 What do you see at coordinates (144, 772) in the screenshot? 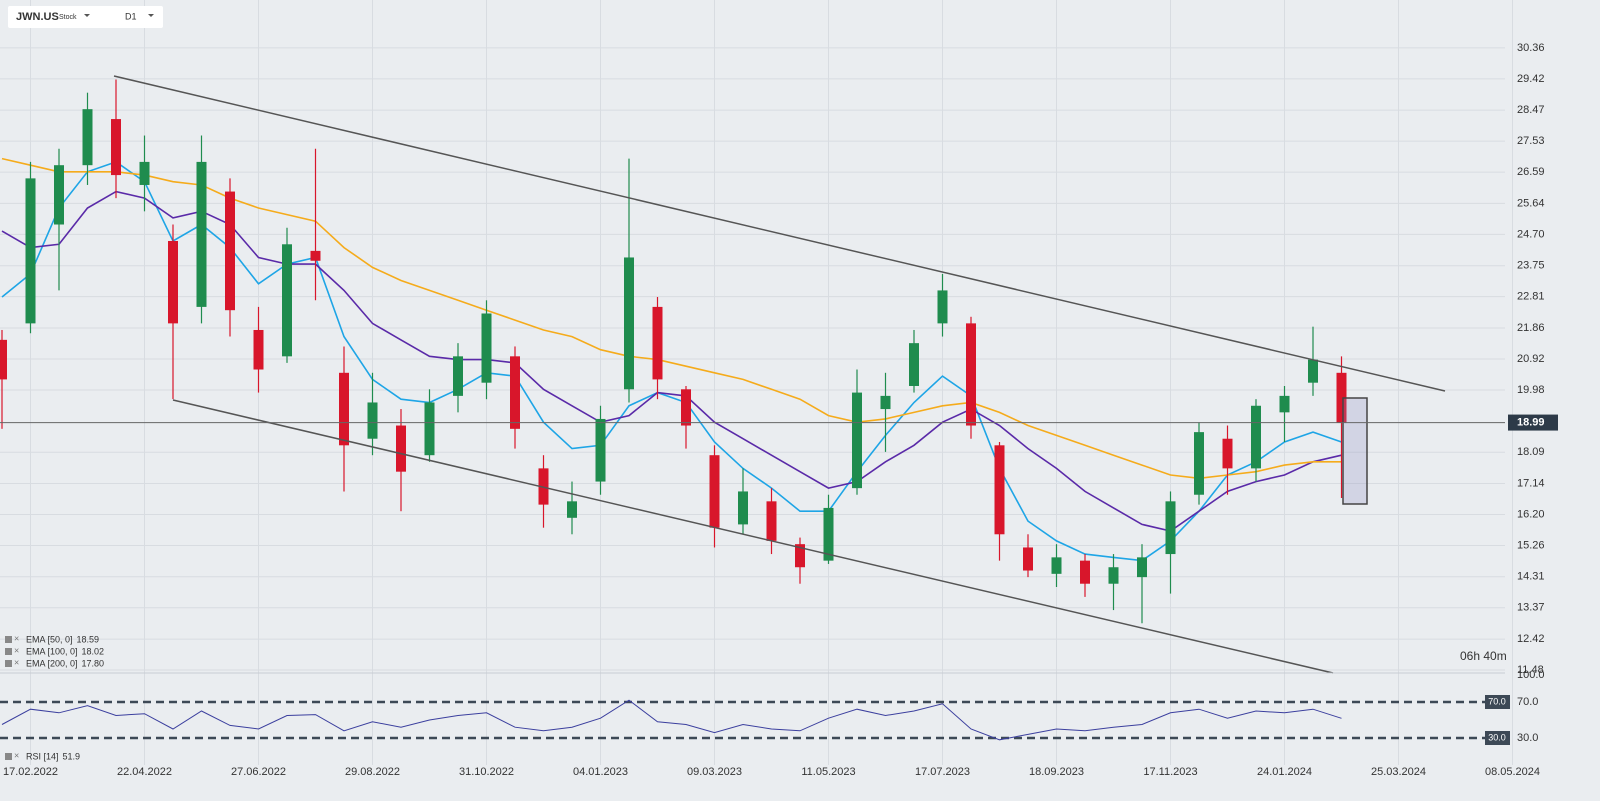
I see `x-tick-label: 22.04.2022` at bounding box center [144, 772].